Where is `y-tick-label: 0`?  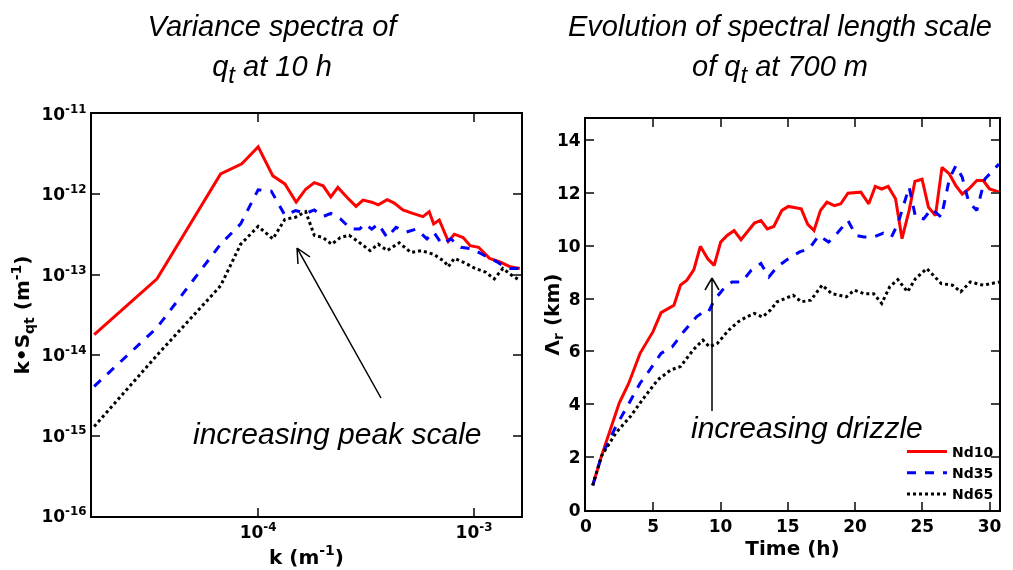
y-tick-label: 0 is located at coordinates (574, 509).